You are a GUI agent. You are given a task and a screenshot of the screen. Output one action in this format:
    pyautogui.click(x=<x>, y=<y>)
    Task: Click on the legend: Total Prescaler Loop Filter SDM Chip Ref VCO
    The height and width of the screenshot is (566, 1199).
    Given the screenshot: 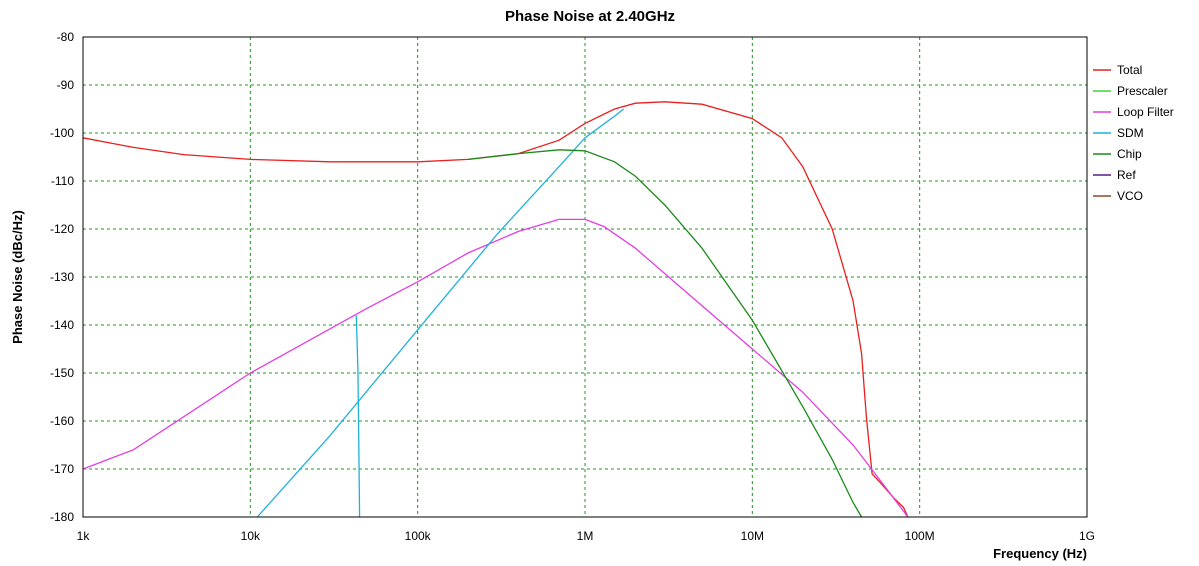 What is the action you would take?
    pyautogui.click(x=1133, y=133)
    